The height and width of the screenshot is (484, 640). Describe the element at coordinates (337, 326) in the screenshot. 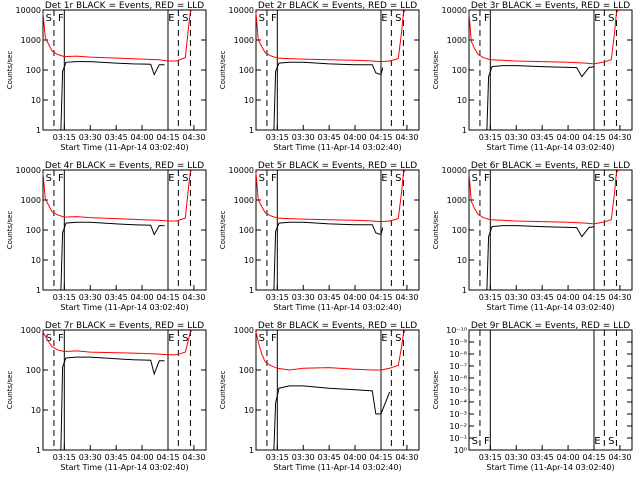

I see `chart-title: Det 8r BLACK = Events, RED = LLD` at that location.